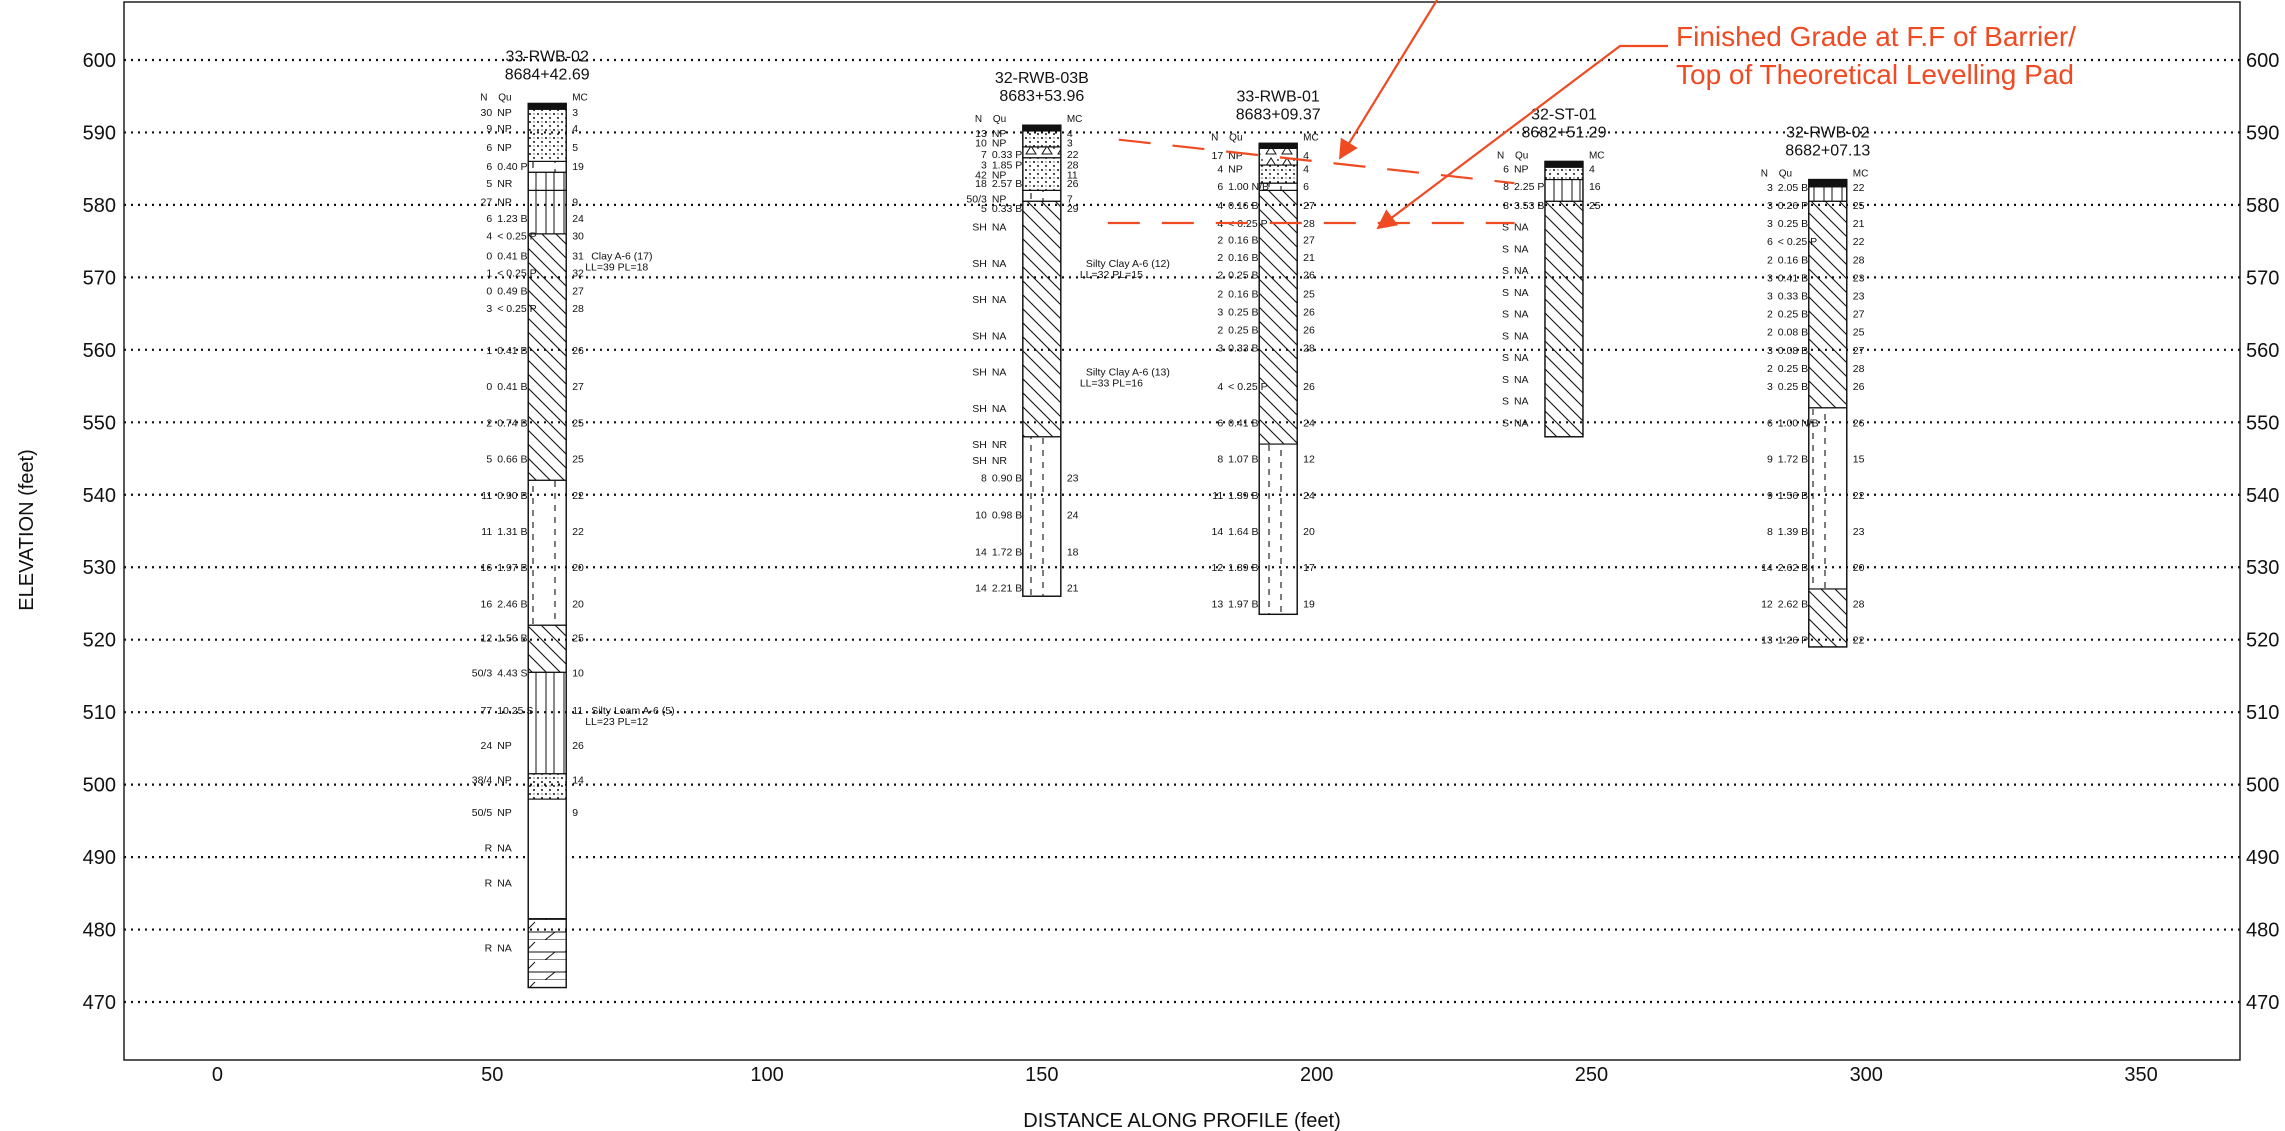  I want to click on sample-n: 5, so click(489, 460).